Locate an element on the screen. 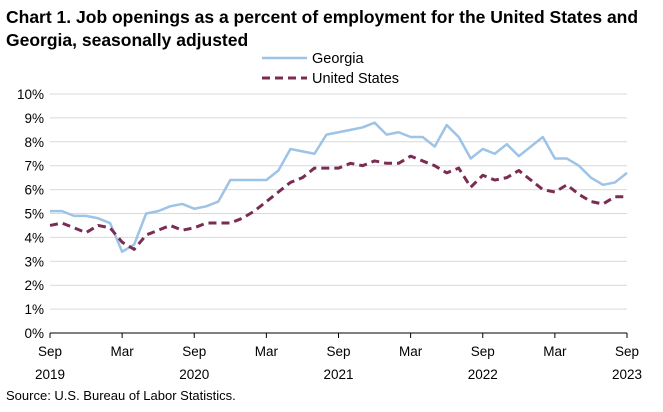 This screenshot has width=663, height=412. y-tick-label: 1% is located at coordinates (34, 309).